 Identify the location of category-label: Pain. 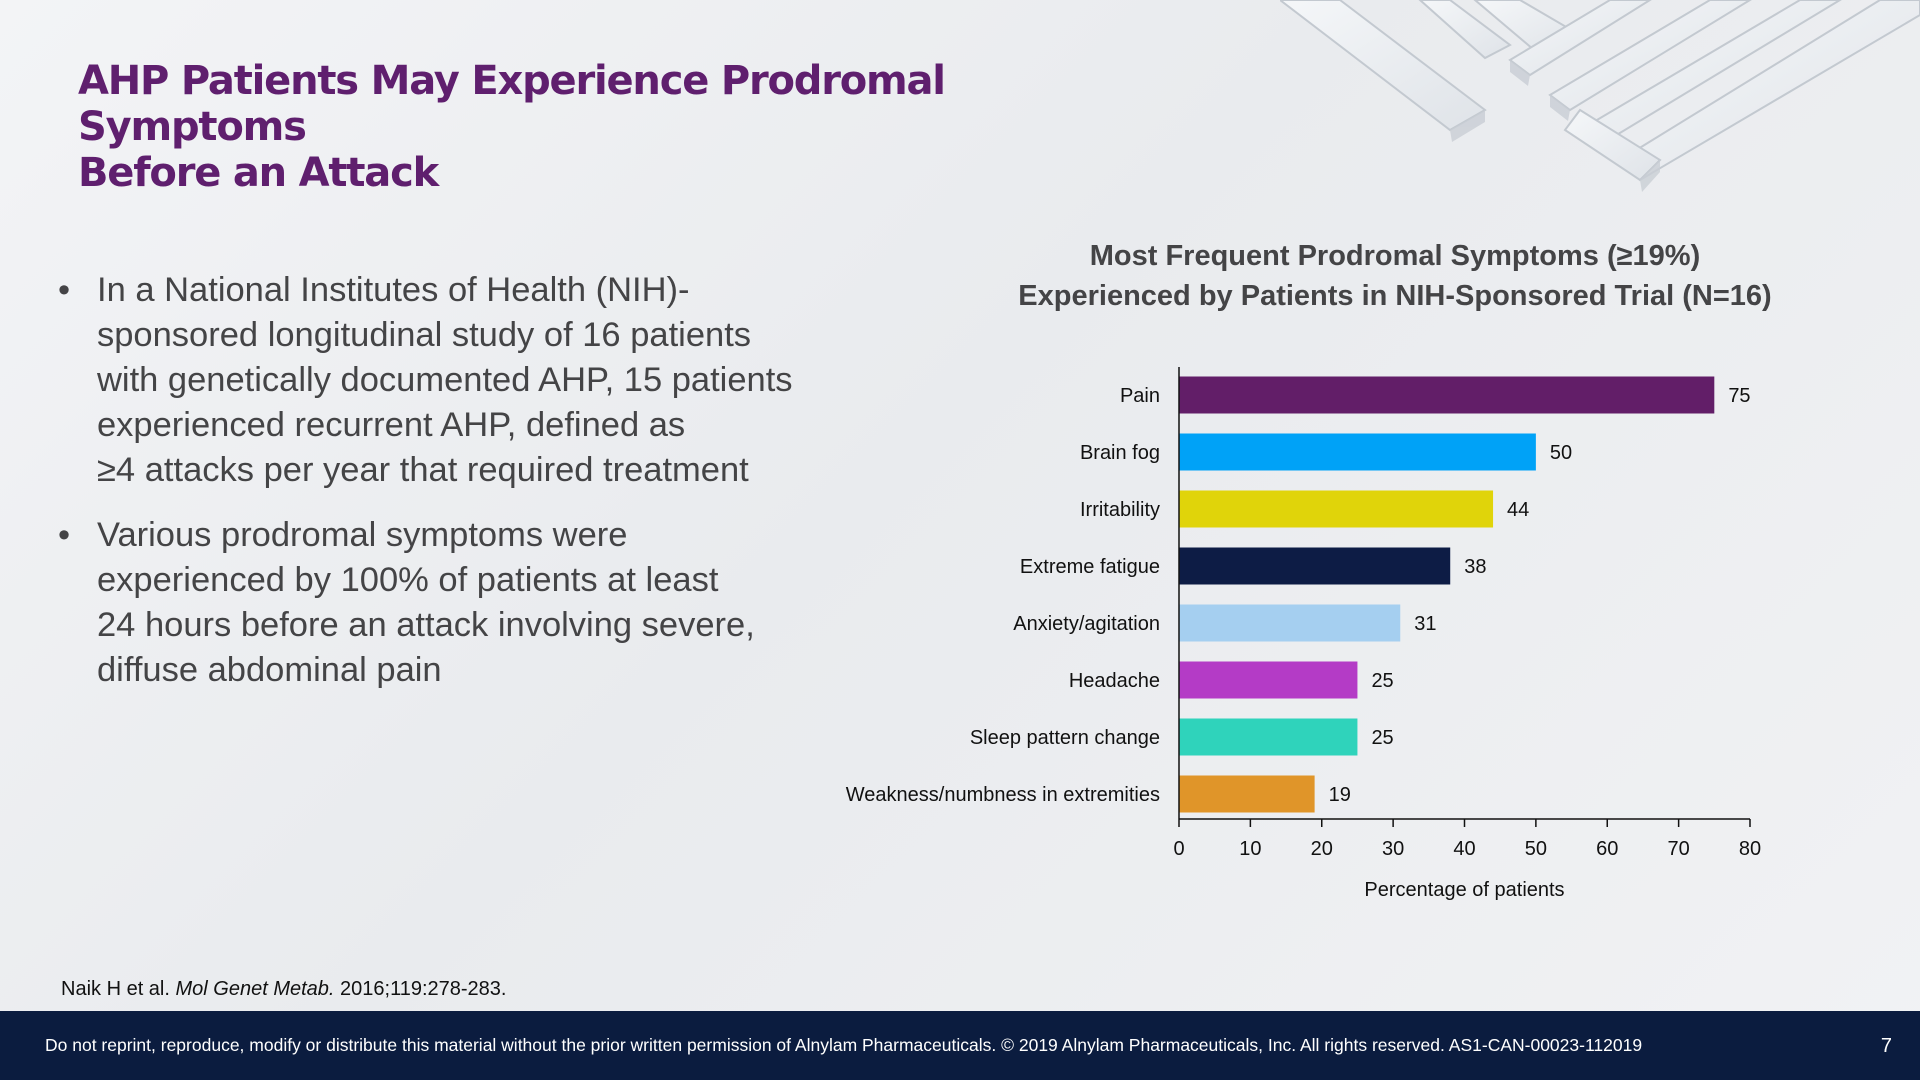
(1140, 396).